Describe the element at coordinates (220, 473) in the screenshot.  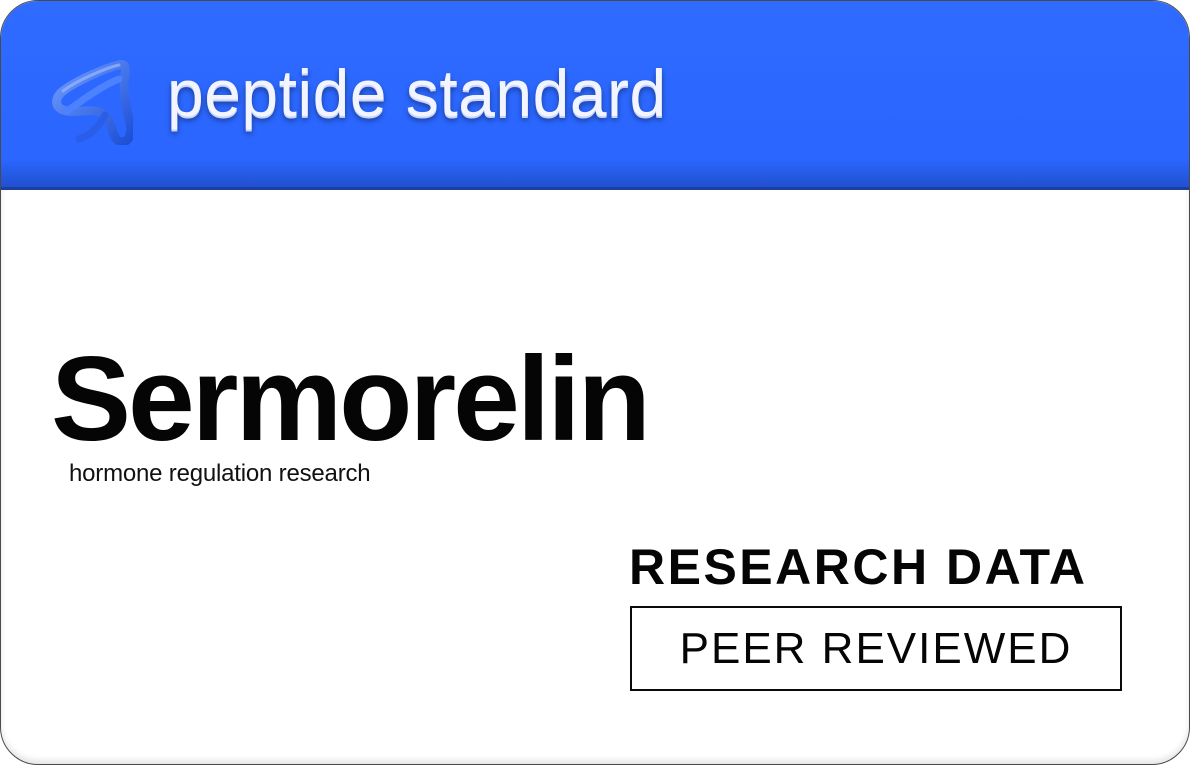
I see `product-subtitle: hormone regulation research` at that location.